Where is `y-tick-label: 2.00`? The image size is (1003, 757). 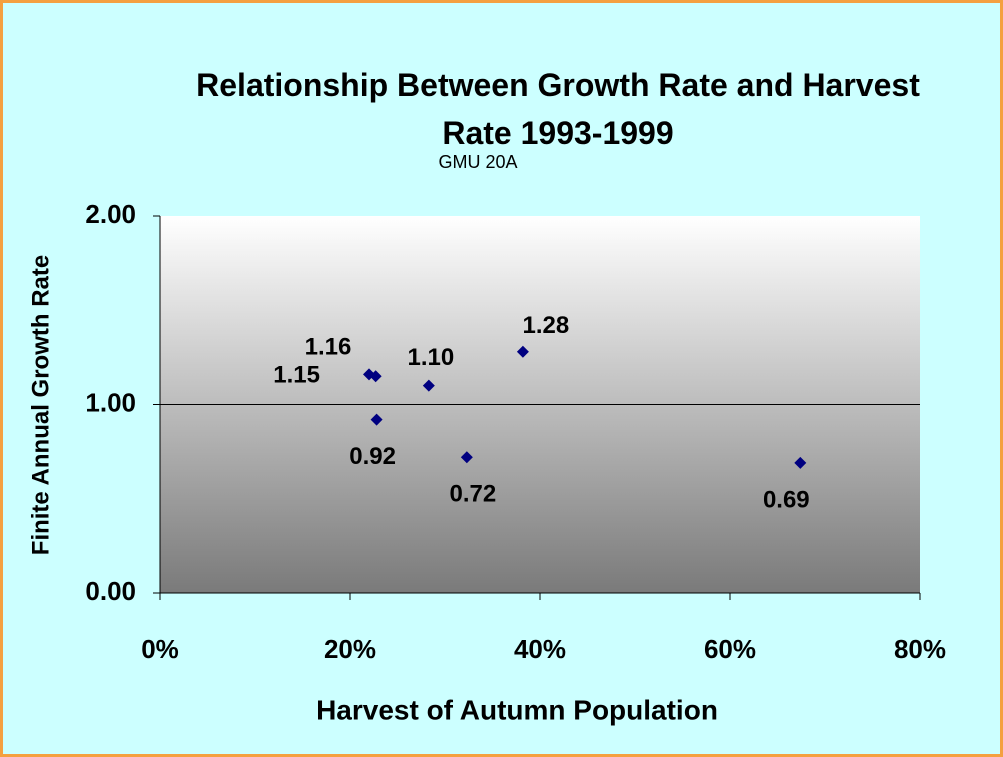
y-tick-label: 2.00 is located at coordinates (110, 214).